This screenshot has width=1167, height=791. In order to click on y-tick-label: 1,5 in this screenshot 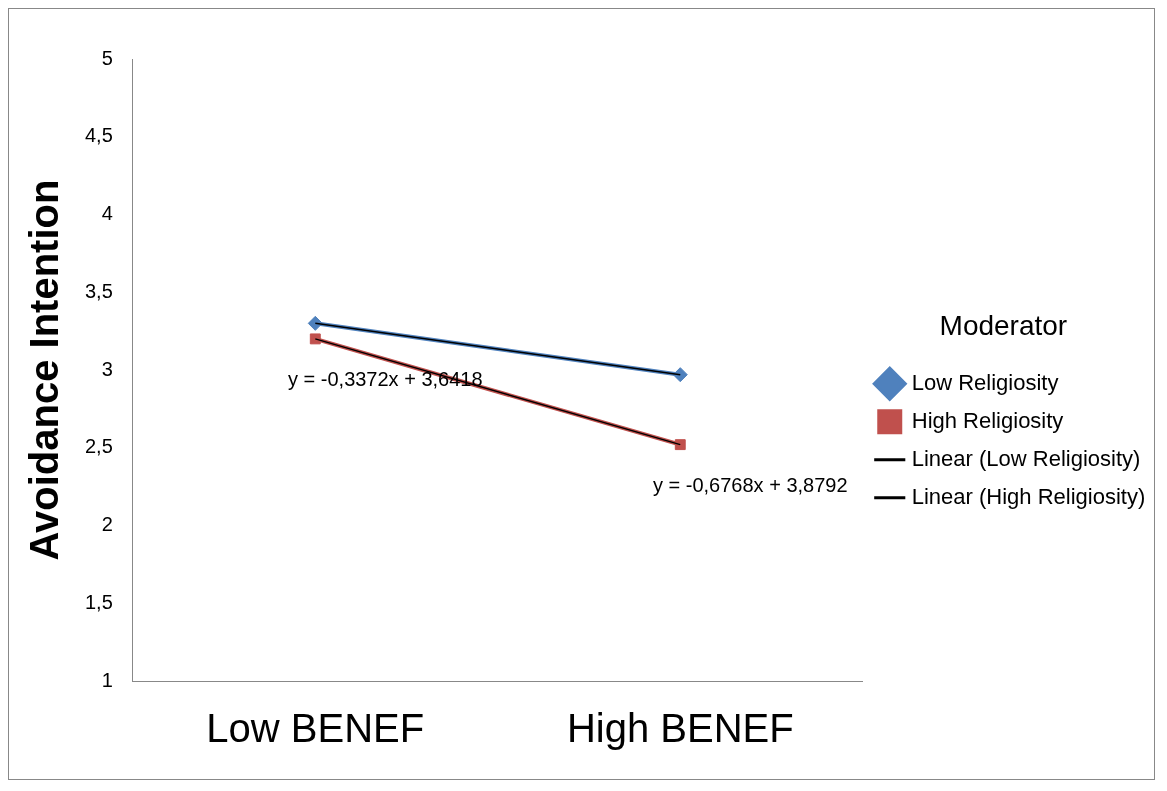, I will do `click(98, 601)`.